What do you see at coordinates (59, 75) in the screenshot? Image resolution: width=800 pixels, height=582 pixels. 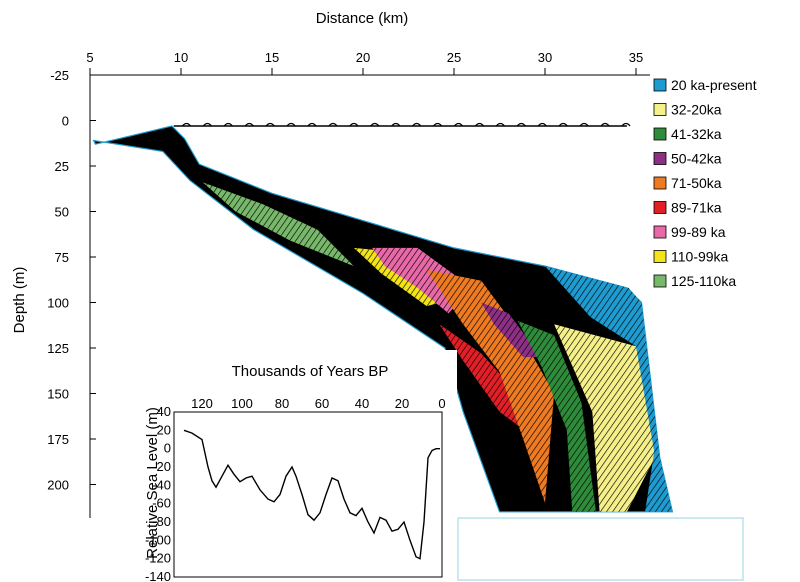 I see `y-tick-label: -25` at bounding box center [59, 75].